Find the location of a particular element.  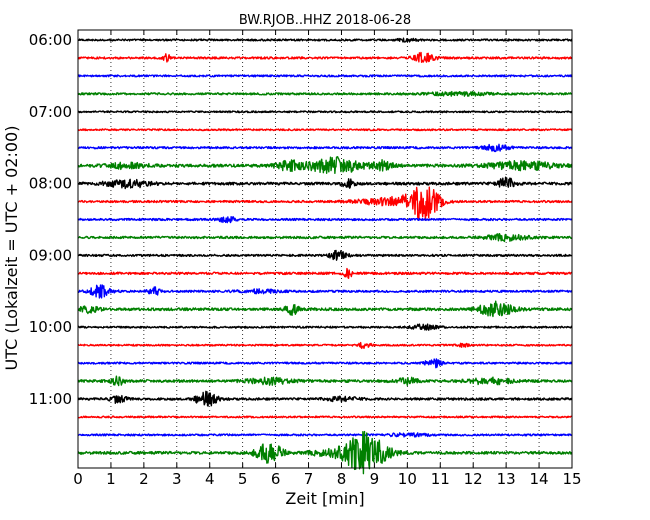

x-tick-label: 0 is located at coordinates (78, 479).